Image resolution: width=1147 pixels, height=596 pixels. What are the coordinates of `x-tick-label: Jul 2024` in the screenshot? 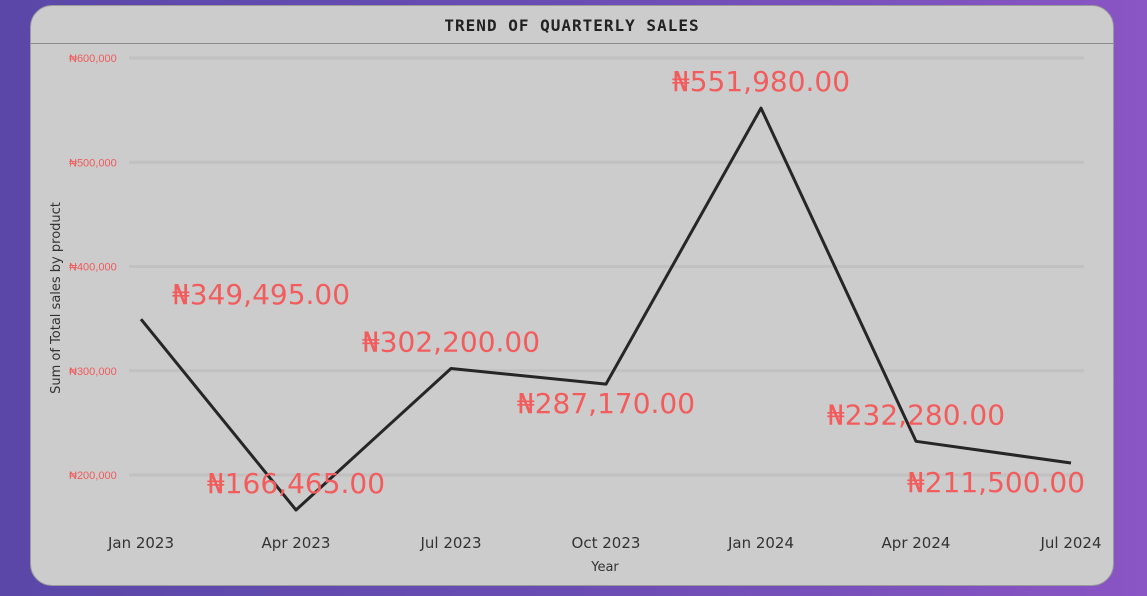 It's located at (1070, 543).